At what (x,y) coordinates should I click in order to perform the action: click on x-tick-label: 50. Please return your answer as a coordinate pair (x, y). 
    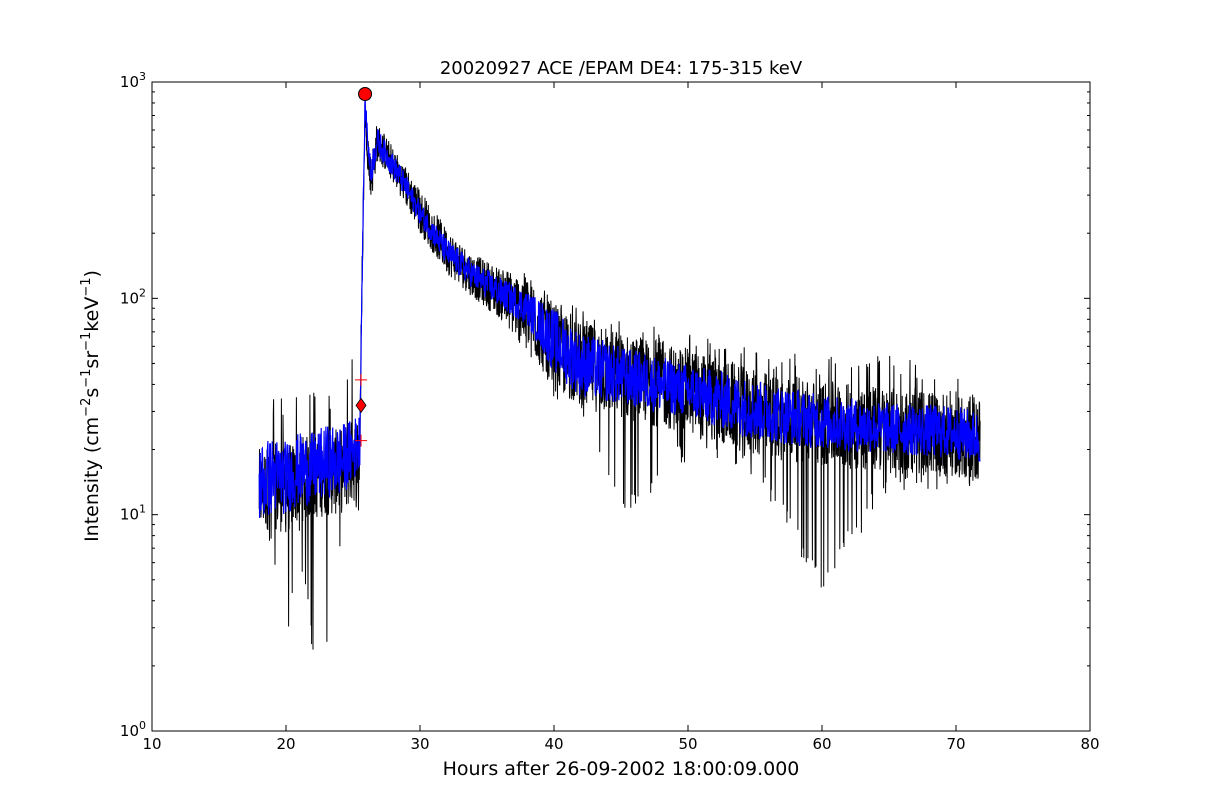
    Looking at the image, I should click on (687, 744).